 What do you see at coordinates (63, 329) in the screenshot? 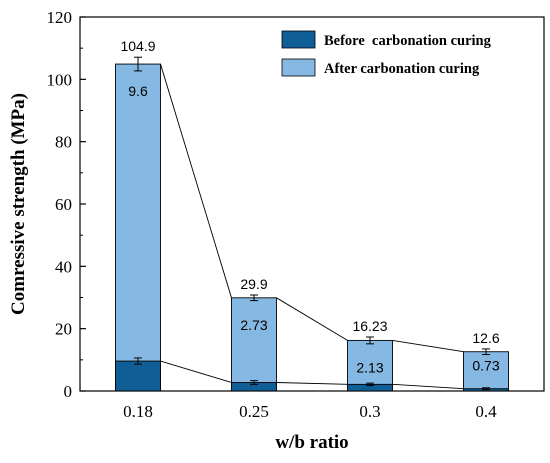
I see `y-tick-label: 20` at bounding box center [63, 329].